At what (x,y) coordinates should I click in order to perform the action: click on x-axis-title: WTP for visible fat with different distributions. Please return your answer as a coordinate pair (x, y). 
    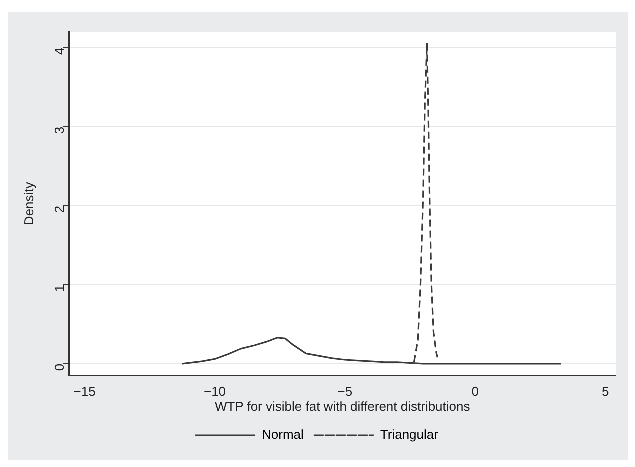
    Looking at the image, I should click on (342, 406).